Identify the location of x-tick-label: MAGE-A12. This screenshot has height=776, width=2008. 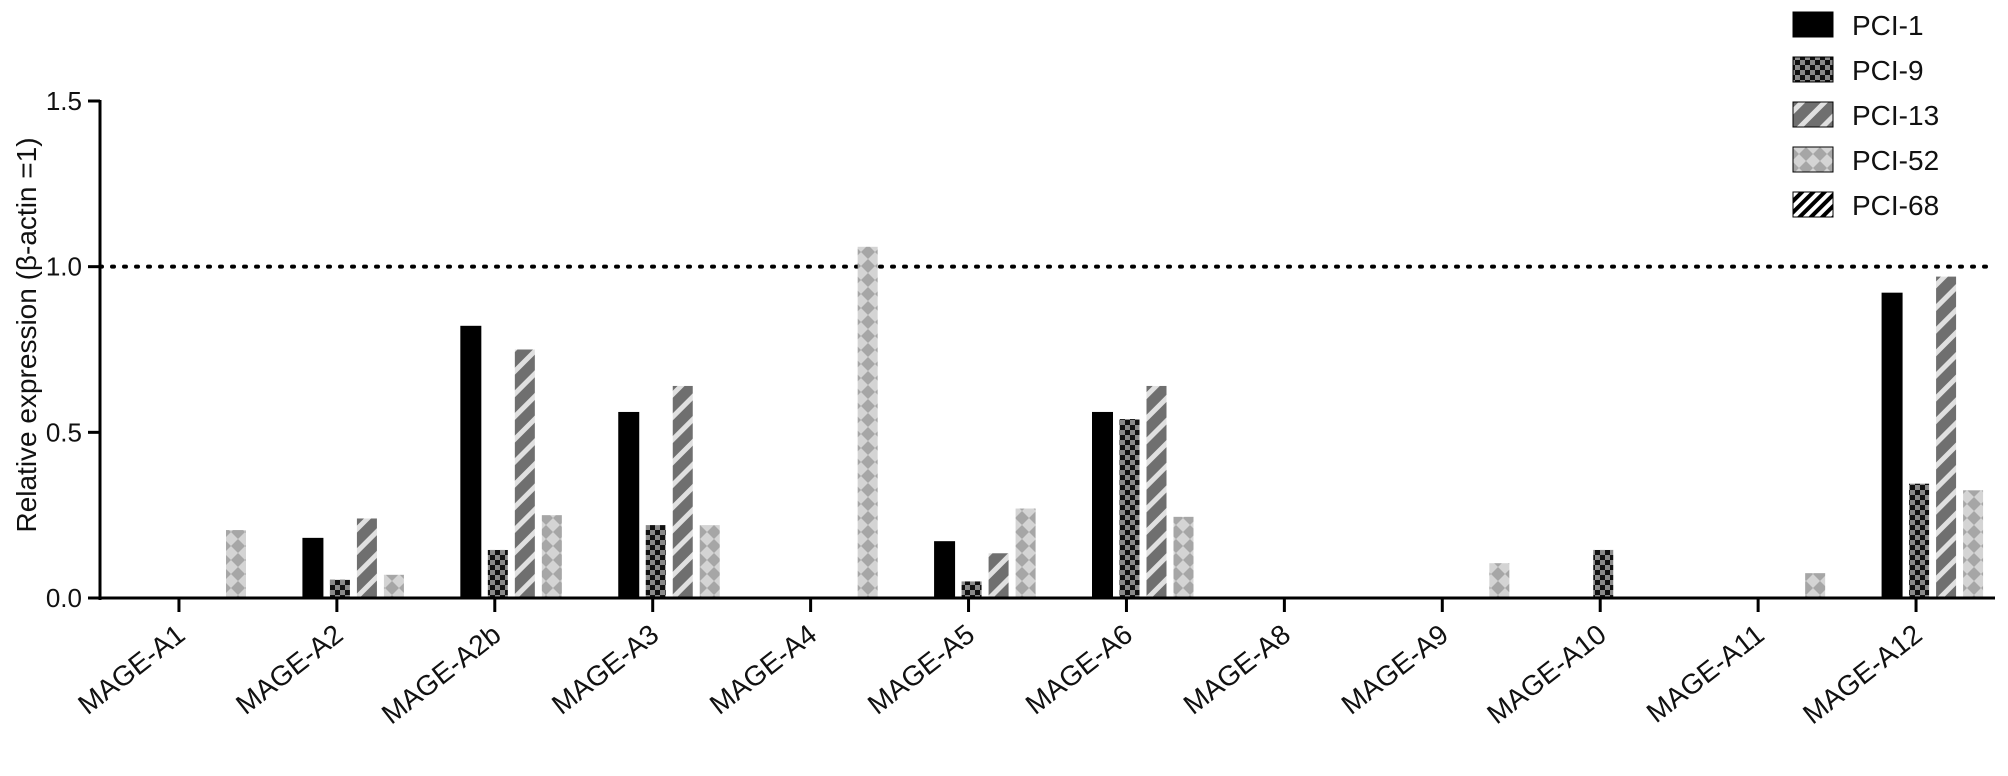
(1862, 674).